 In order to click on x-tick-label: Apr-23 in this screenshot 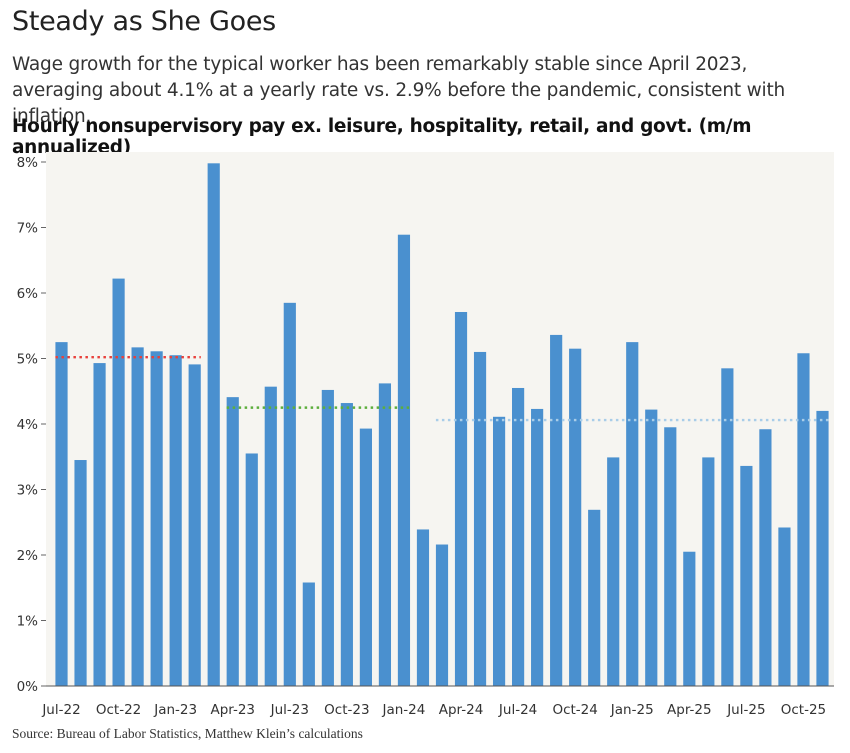, I will do `click(232, 710)`.